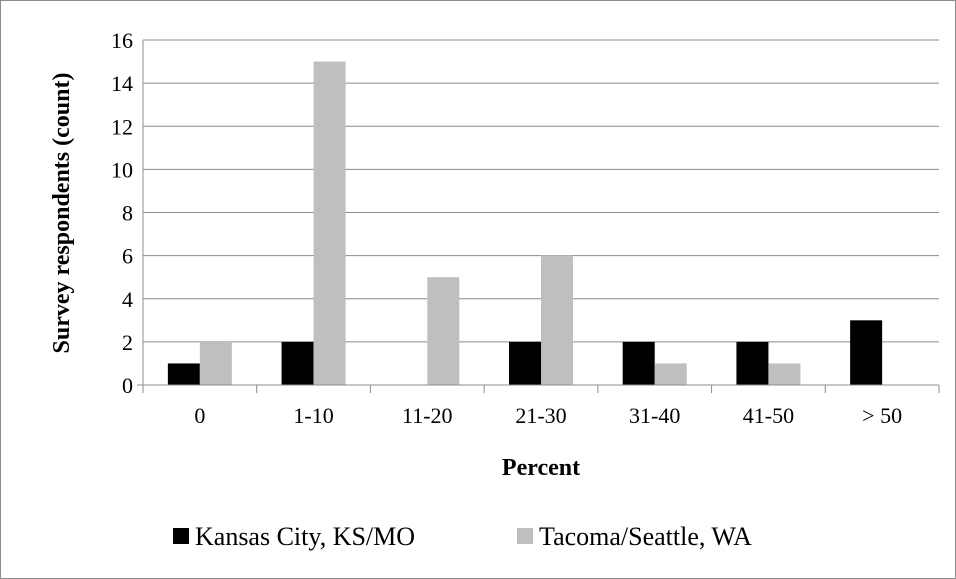 This screenshot has width=956, height=579. Describe the element at coordinates (127, 342) in the screenshot. I see `y-tick-label: 2` at that location.